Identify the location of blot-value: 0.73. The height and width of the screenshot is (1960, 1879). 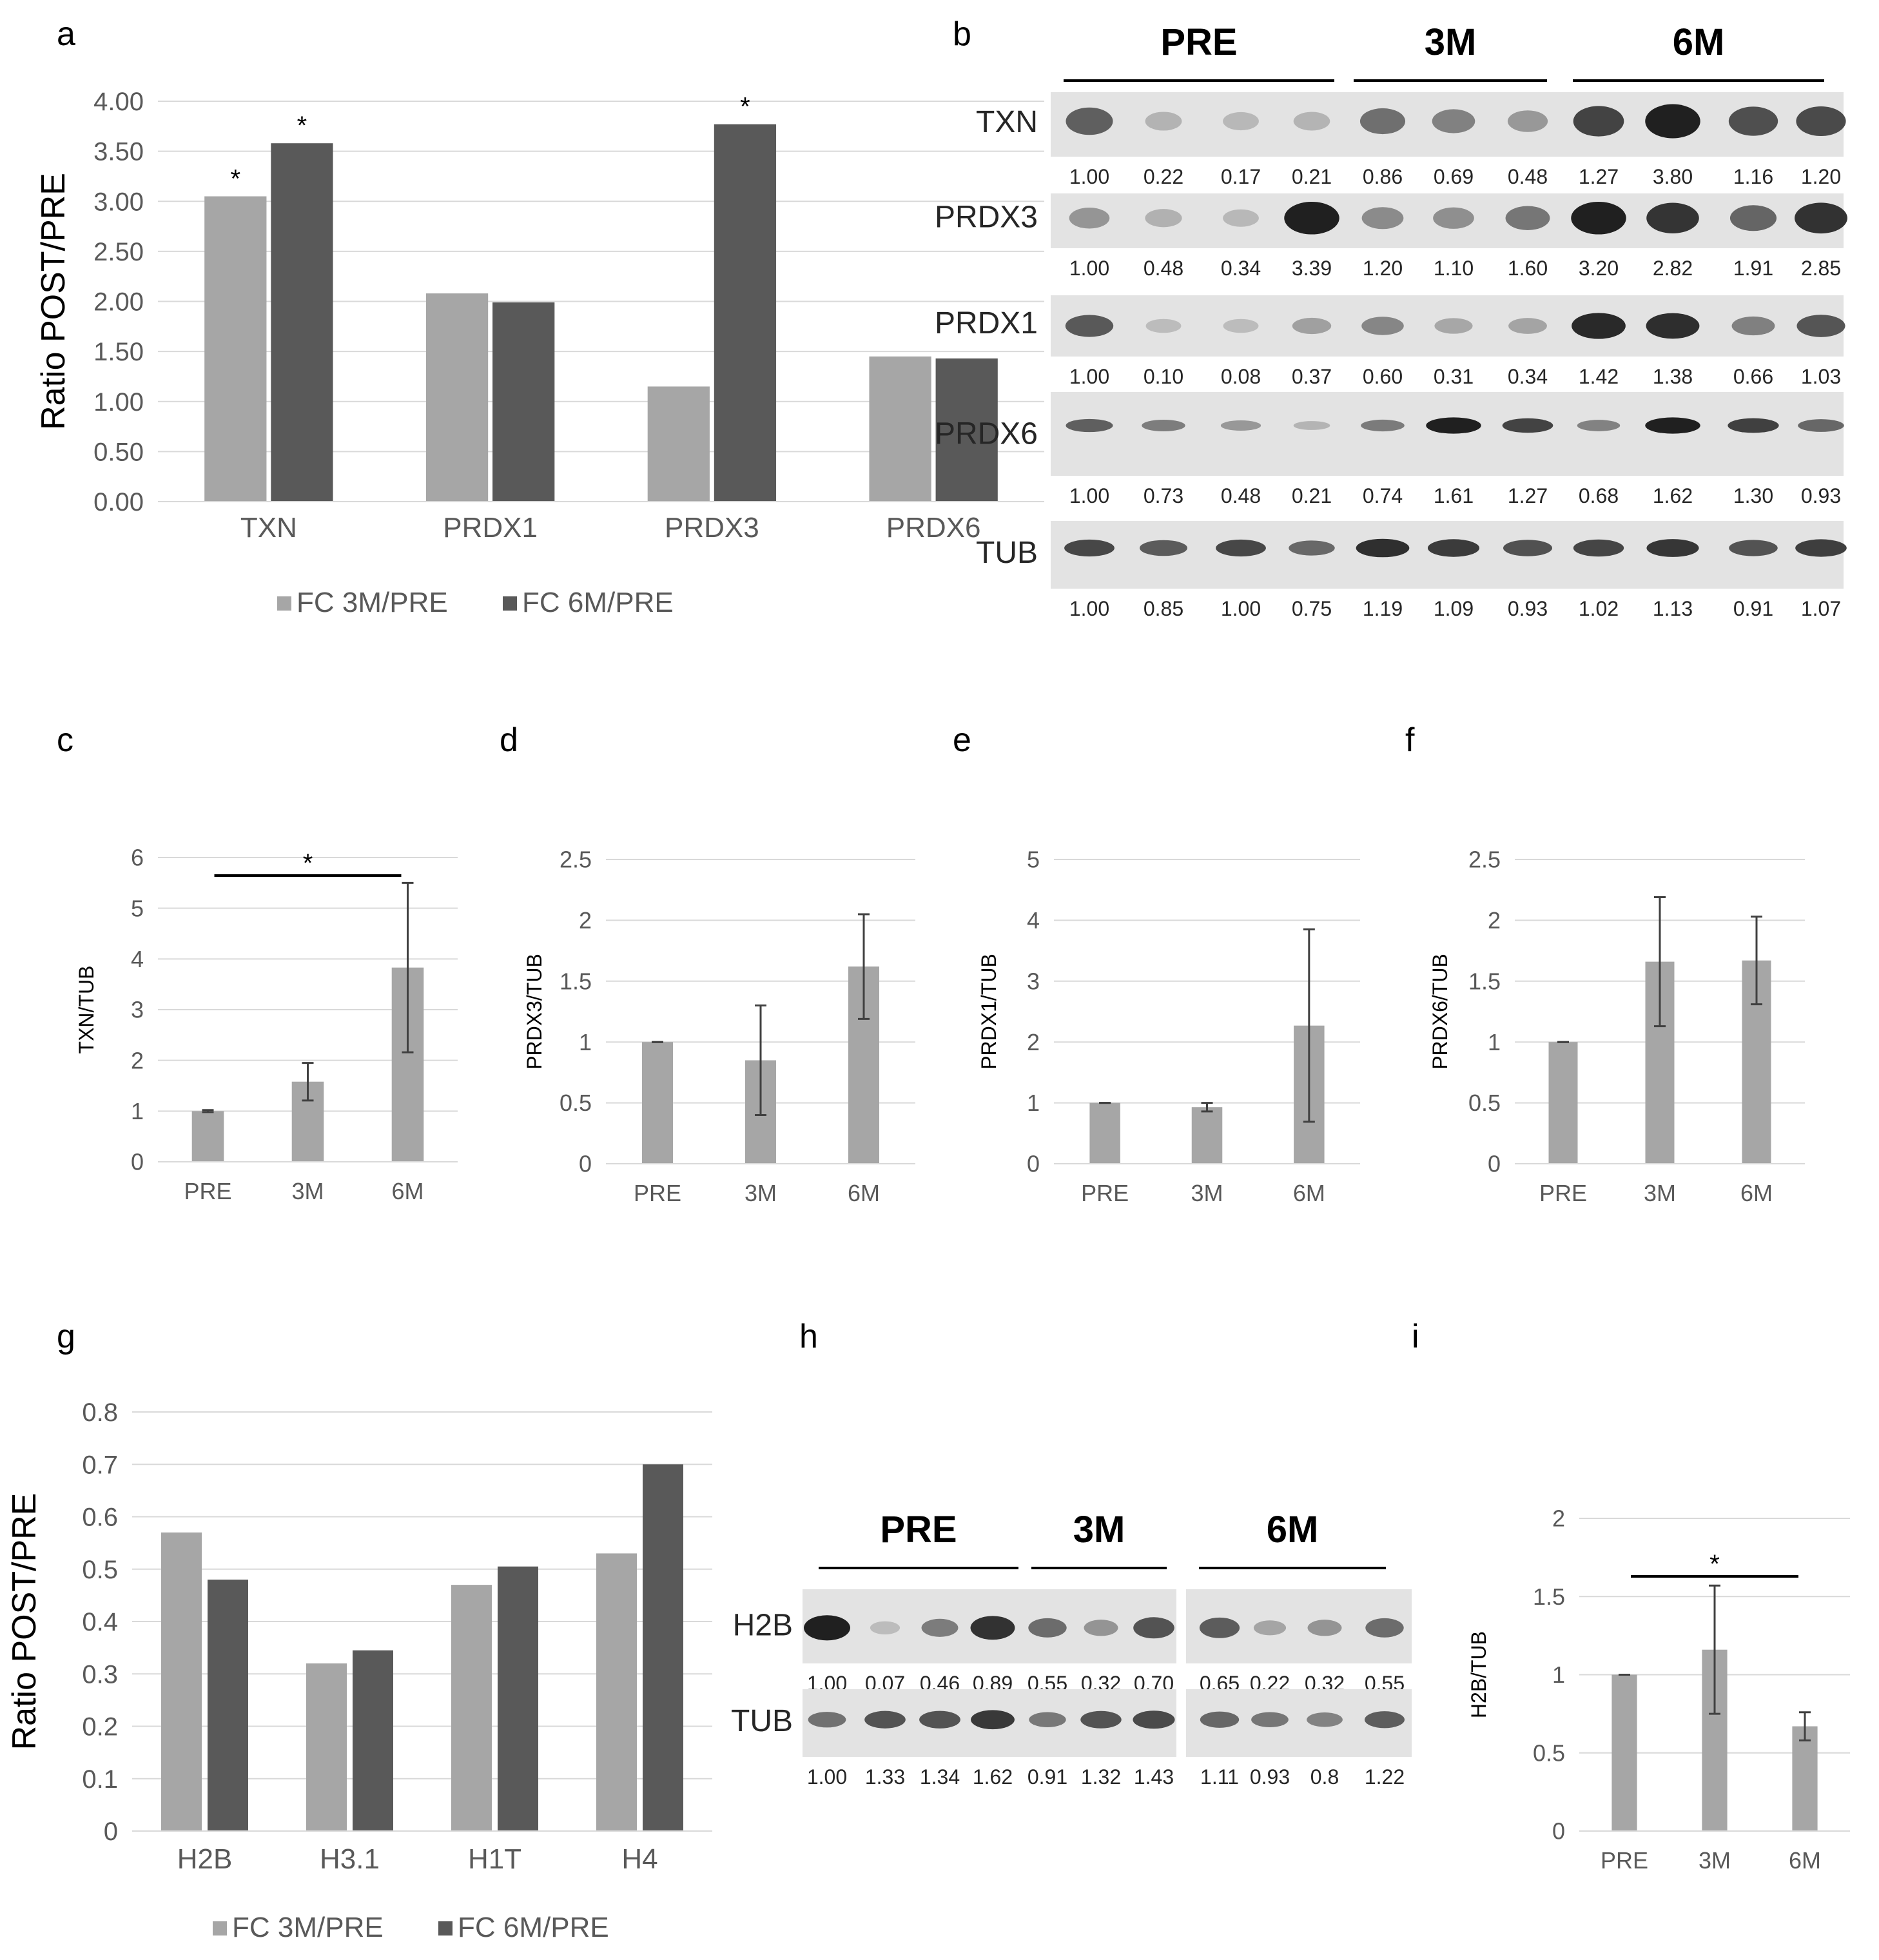
(1163, 495).